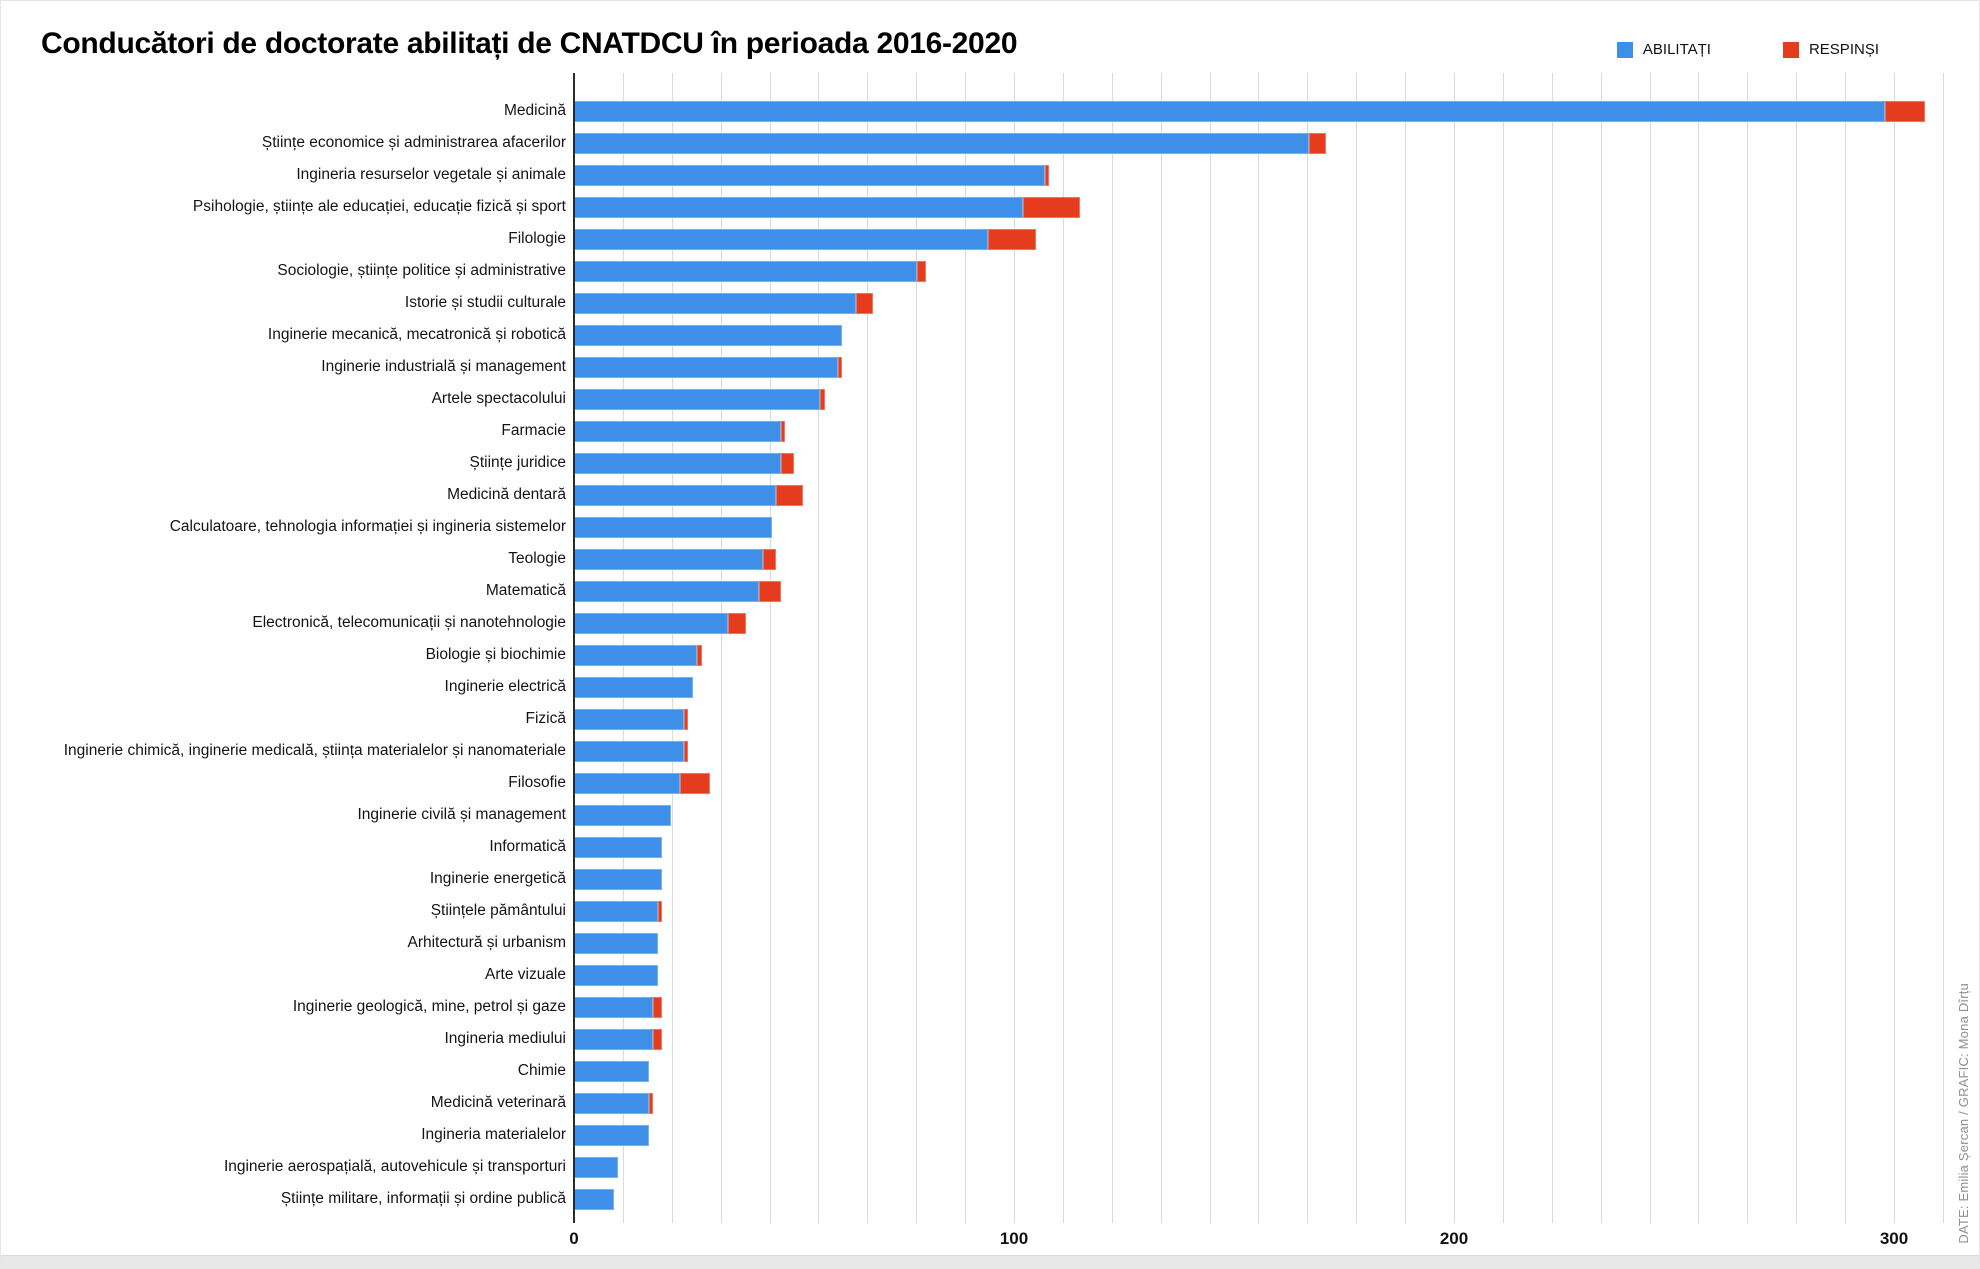  I want to click on legend-item-abilitati: ABILITAȚI, so click(1663, 49).